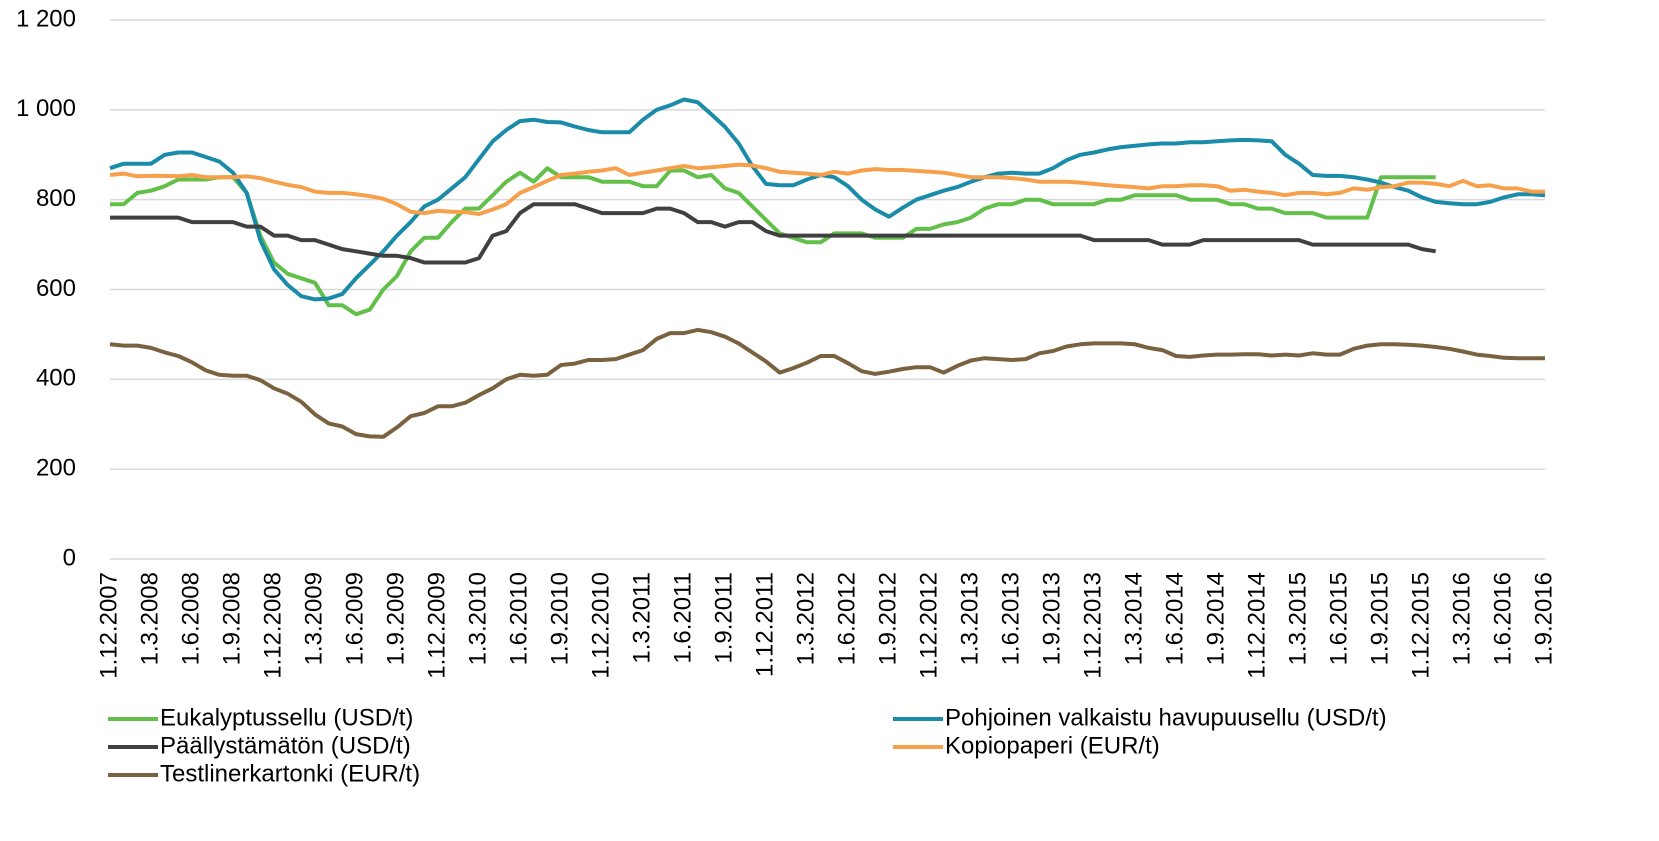 The height and width of the screenshot is (841, 1659). What do you see at coordinates (108, 625) in the screenshot?
I see `x-tick-label: 1.12.2007` at bounding box center [108, 625].